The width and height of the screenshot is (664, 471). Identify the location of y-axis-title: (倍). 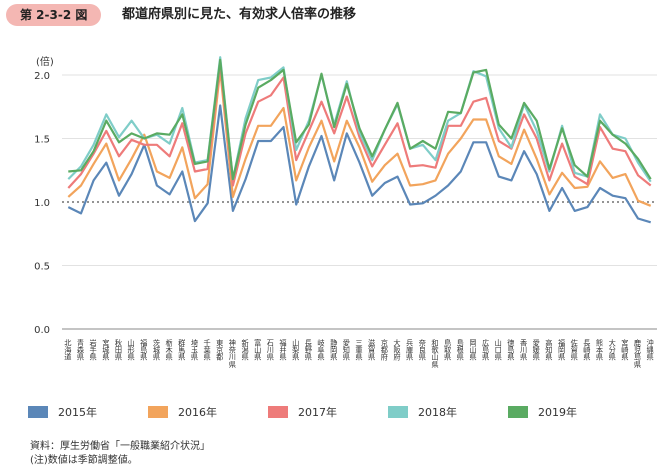
(45, 61).